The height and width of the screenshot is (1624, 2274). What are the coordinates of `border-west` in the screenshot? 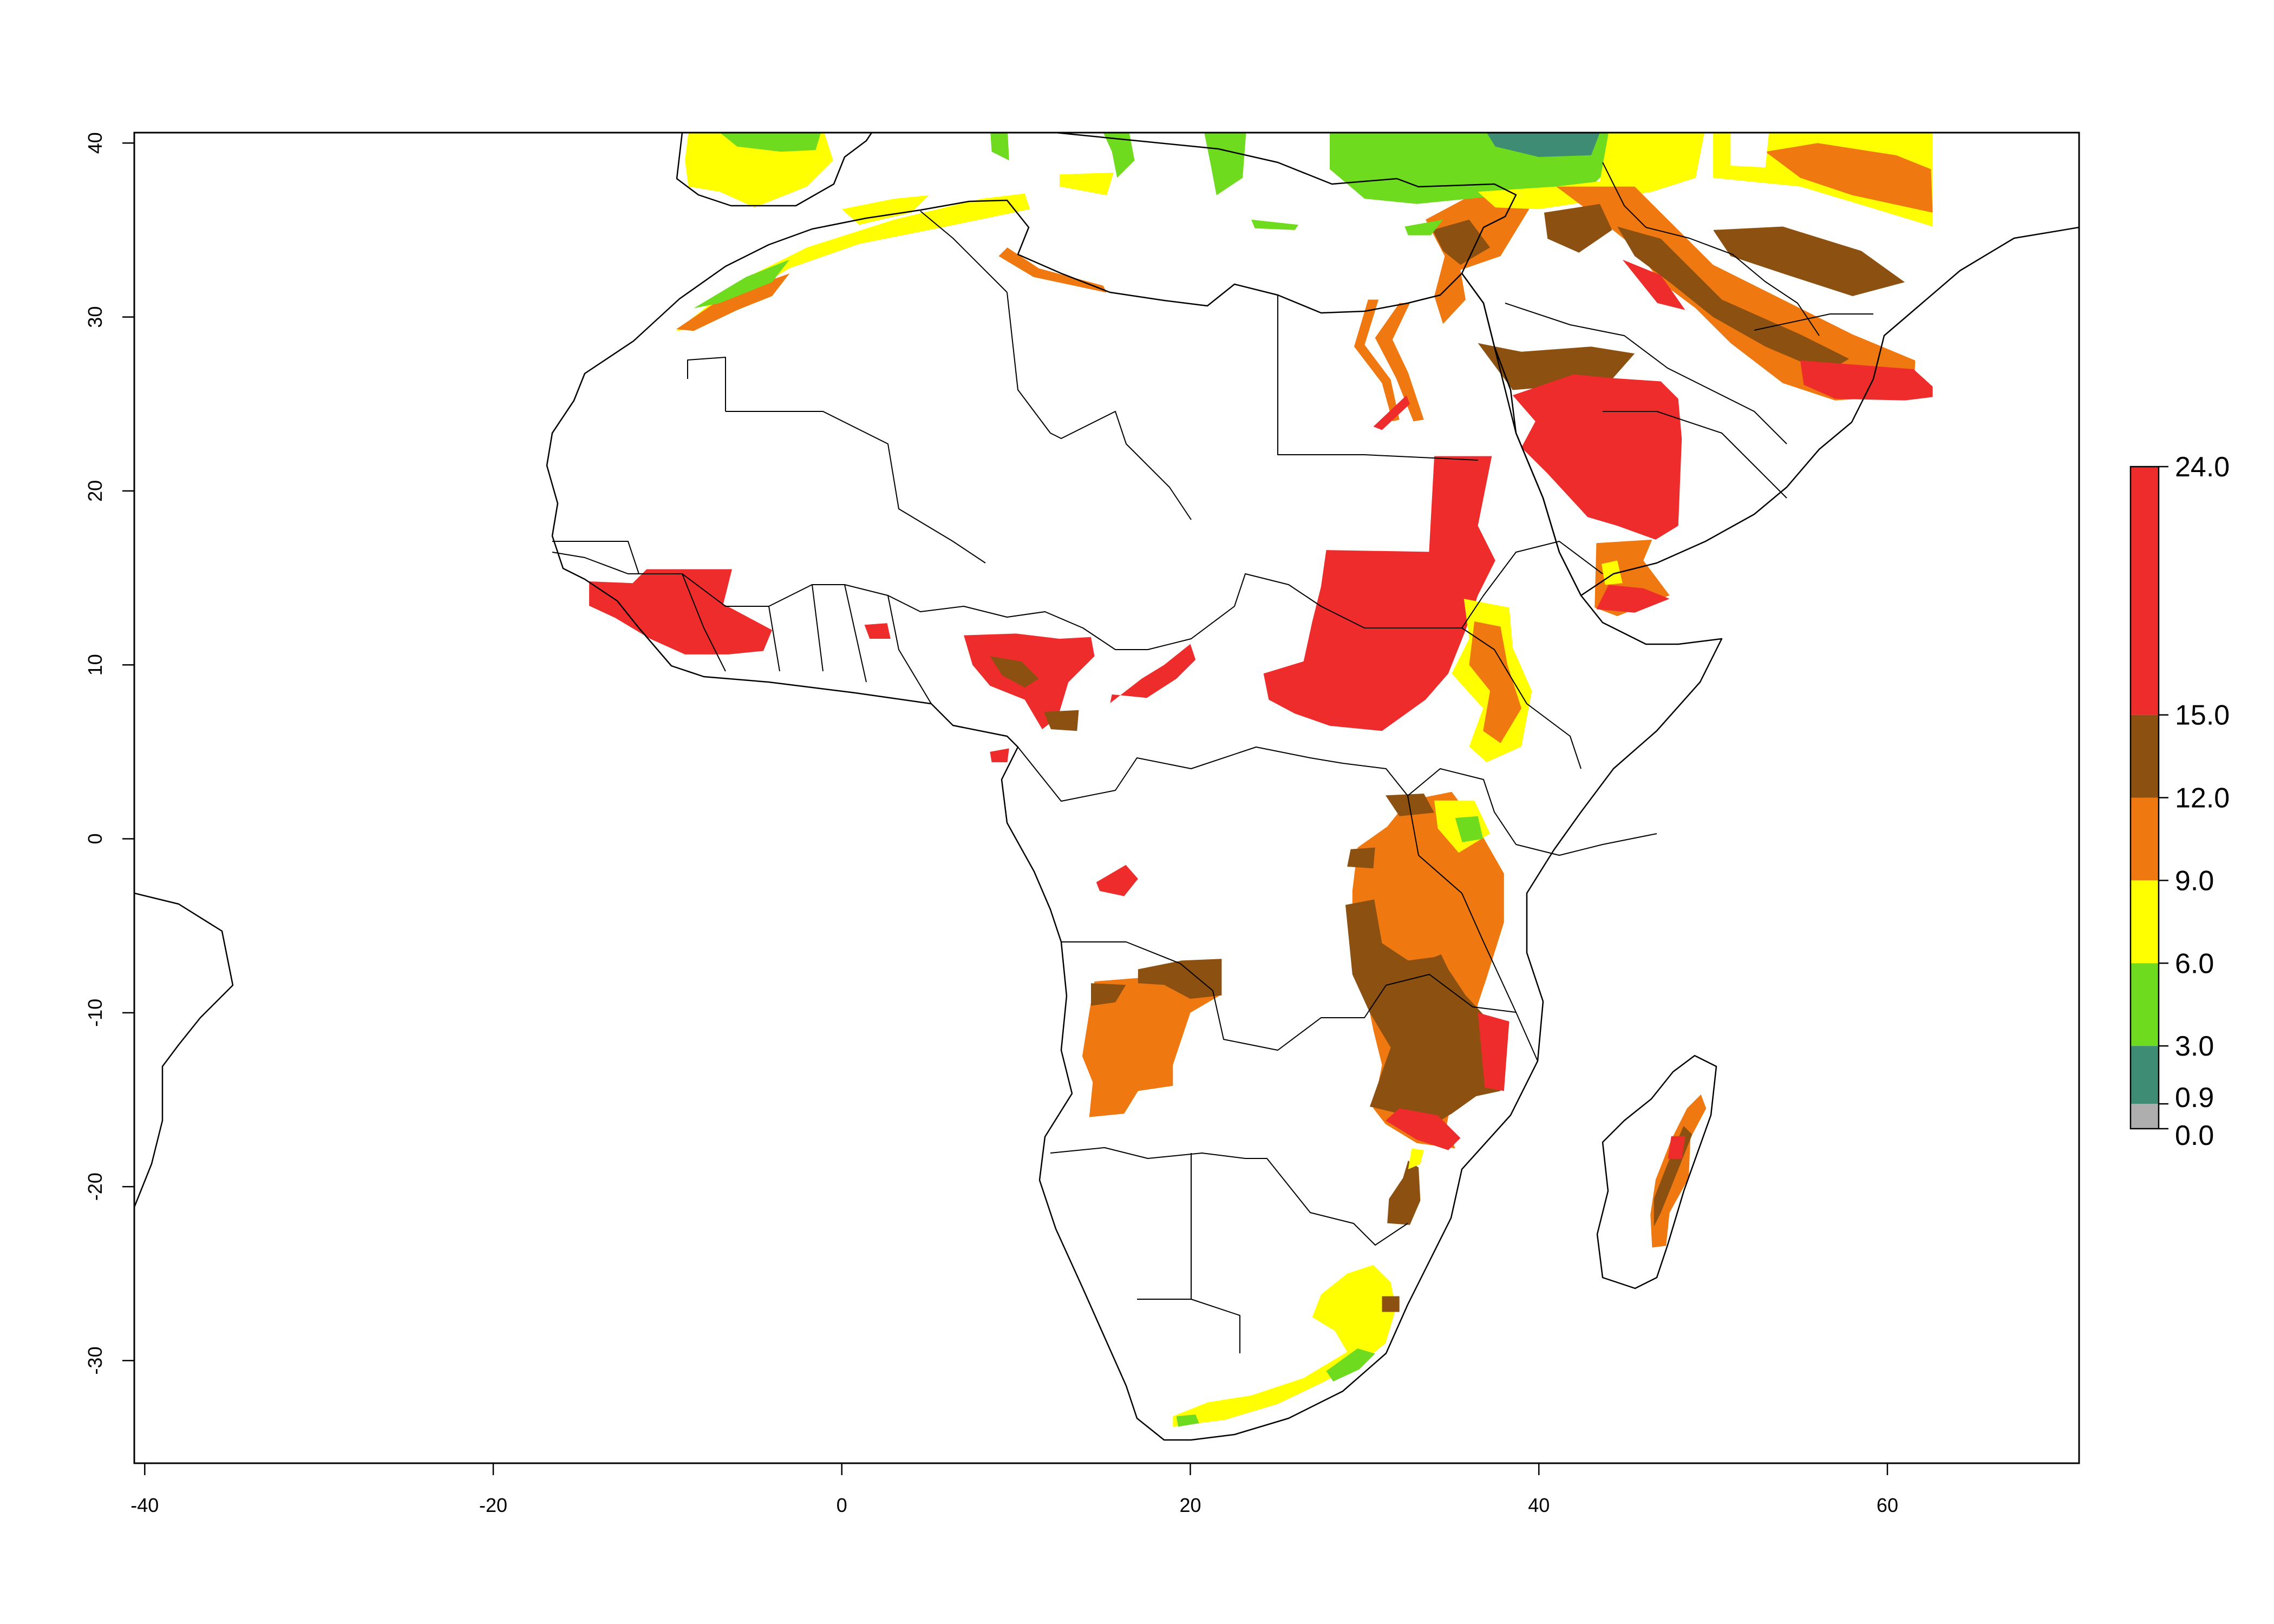 It's located at (742, 622).